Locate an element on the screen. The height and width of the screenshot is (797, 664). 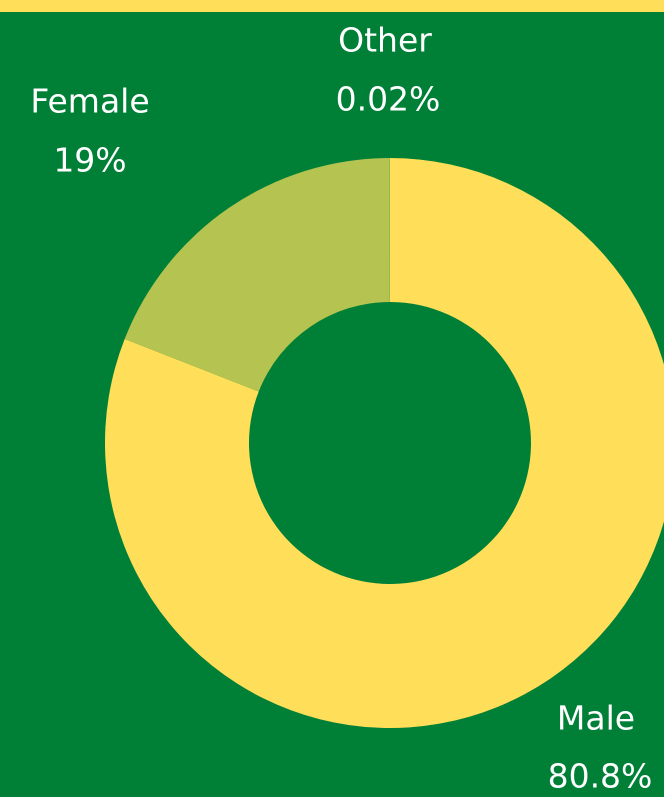
slice-value: 80.8% is located at coordinates (600, 776).